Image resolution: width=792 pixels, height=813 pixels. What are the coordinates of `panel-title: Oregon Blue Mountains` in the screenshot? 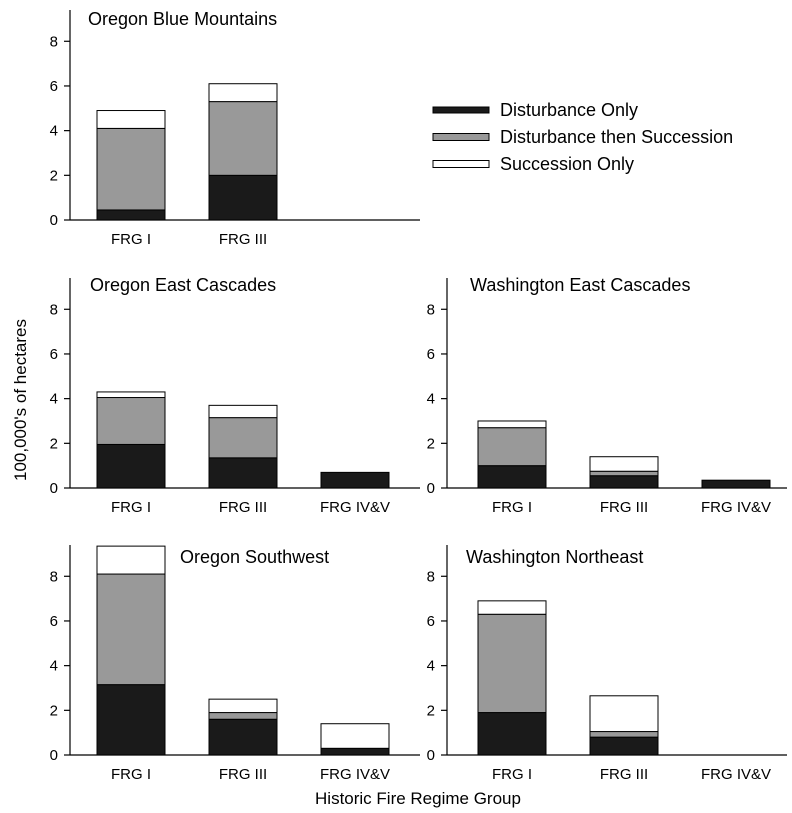 It's located at (182, 19).